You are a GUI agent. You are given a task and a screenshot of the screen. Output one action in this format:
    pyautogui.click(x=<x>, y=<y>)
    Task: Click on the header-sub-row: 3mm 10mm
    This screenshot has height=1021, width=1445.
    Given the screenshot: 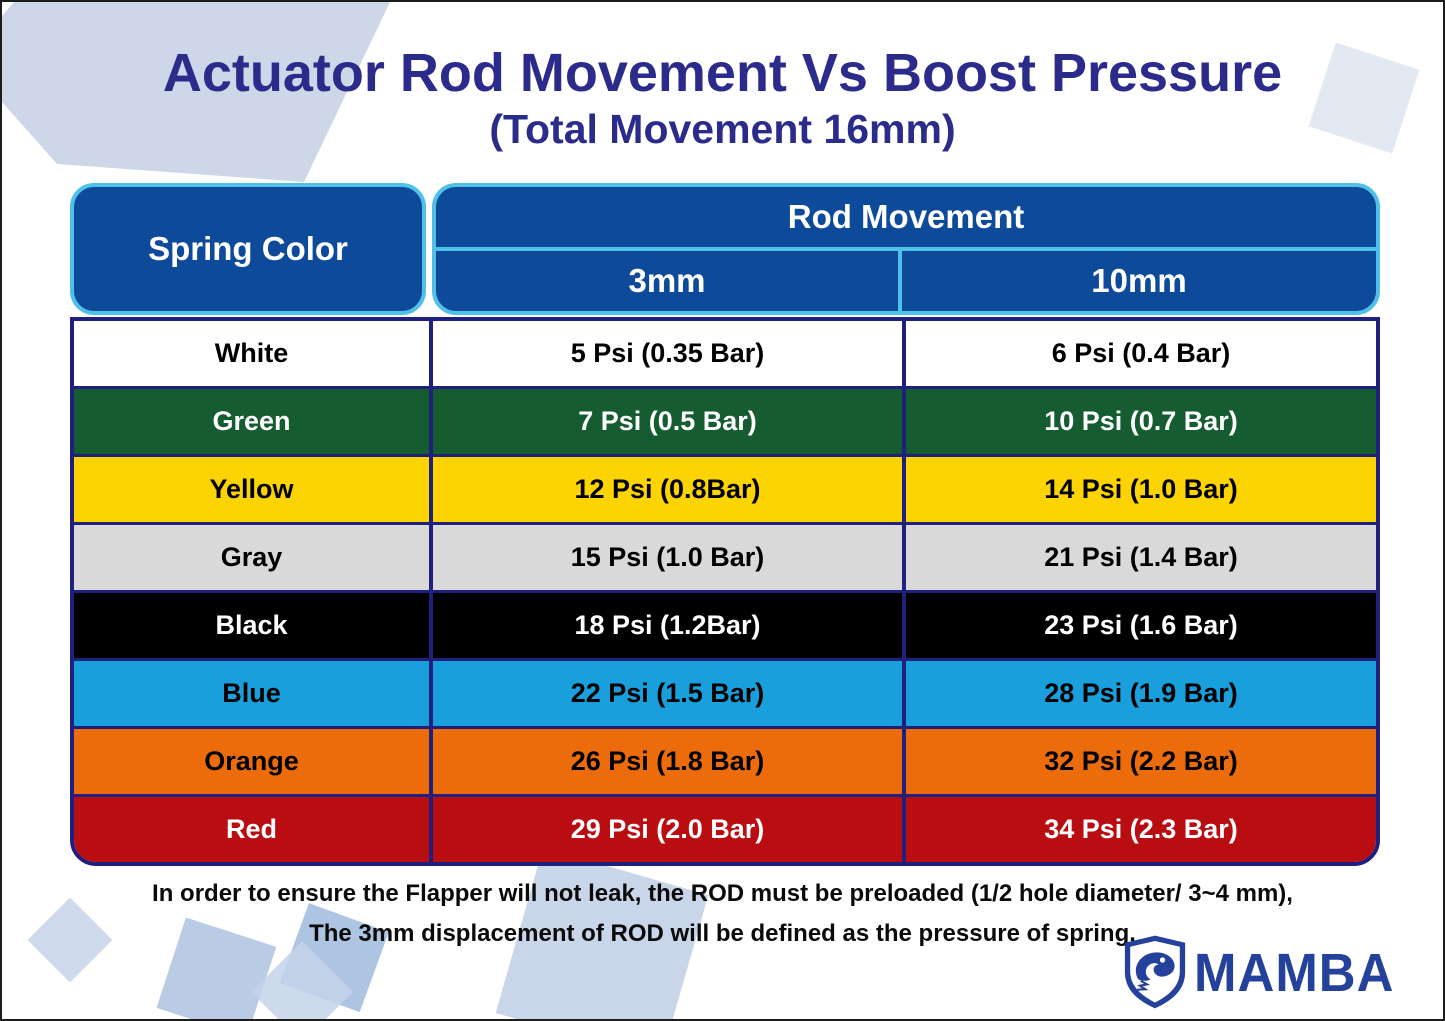 What is the action you would take?
    pyautogui.click(x=906, y=281)
    